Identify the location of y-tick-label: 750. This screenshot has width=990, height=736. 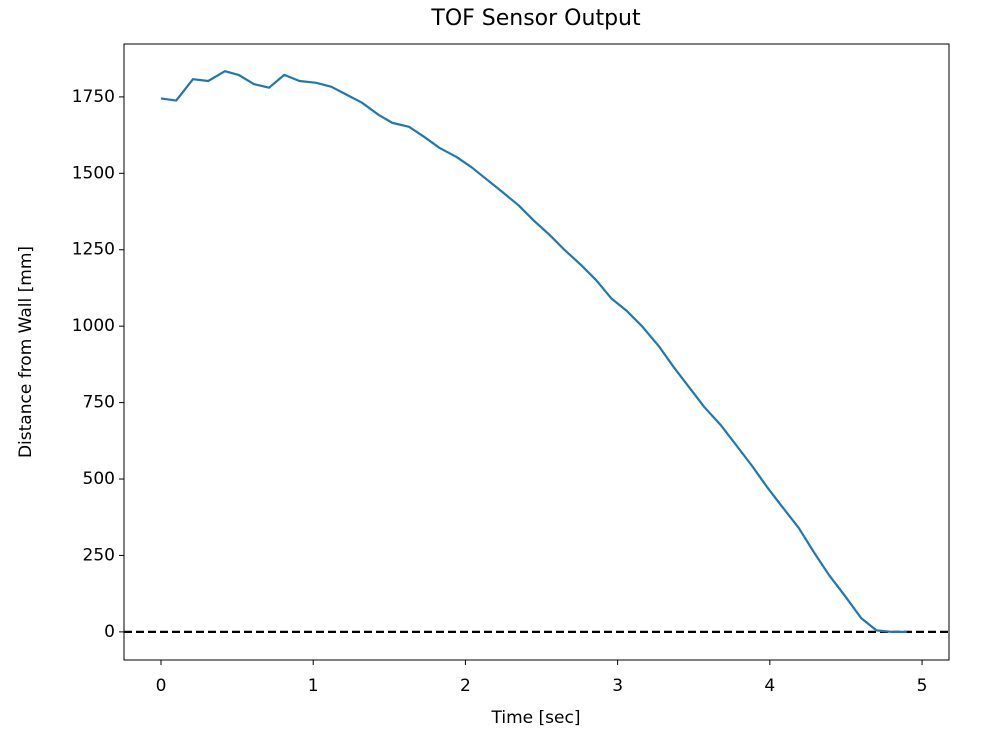
(99, 403).